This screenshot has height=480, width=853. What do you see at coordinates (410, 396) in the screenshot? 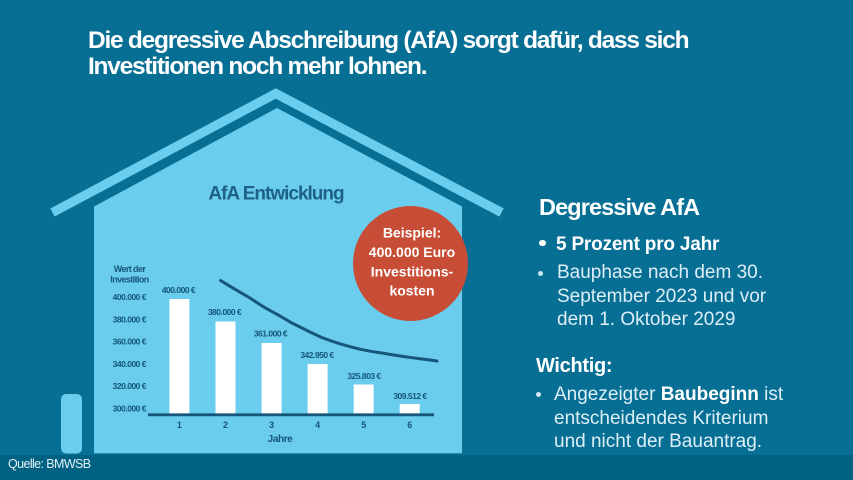
I see `svg-text: 309.512 €` at bounding box center [410, 396].